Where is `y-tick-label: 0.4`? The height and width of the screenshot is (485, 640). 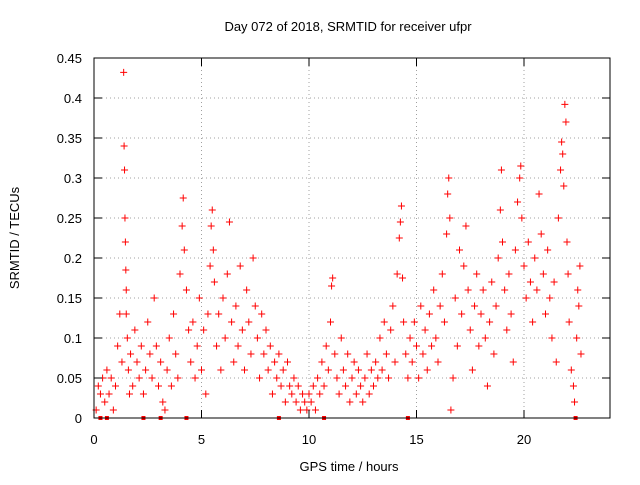 y-tick-label: 0.4 is located at coordinates (73, 98).